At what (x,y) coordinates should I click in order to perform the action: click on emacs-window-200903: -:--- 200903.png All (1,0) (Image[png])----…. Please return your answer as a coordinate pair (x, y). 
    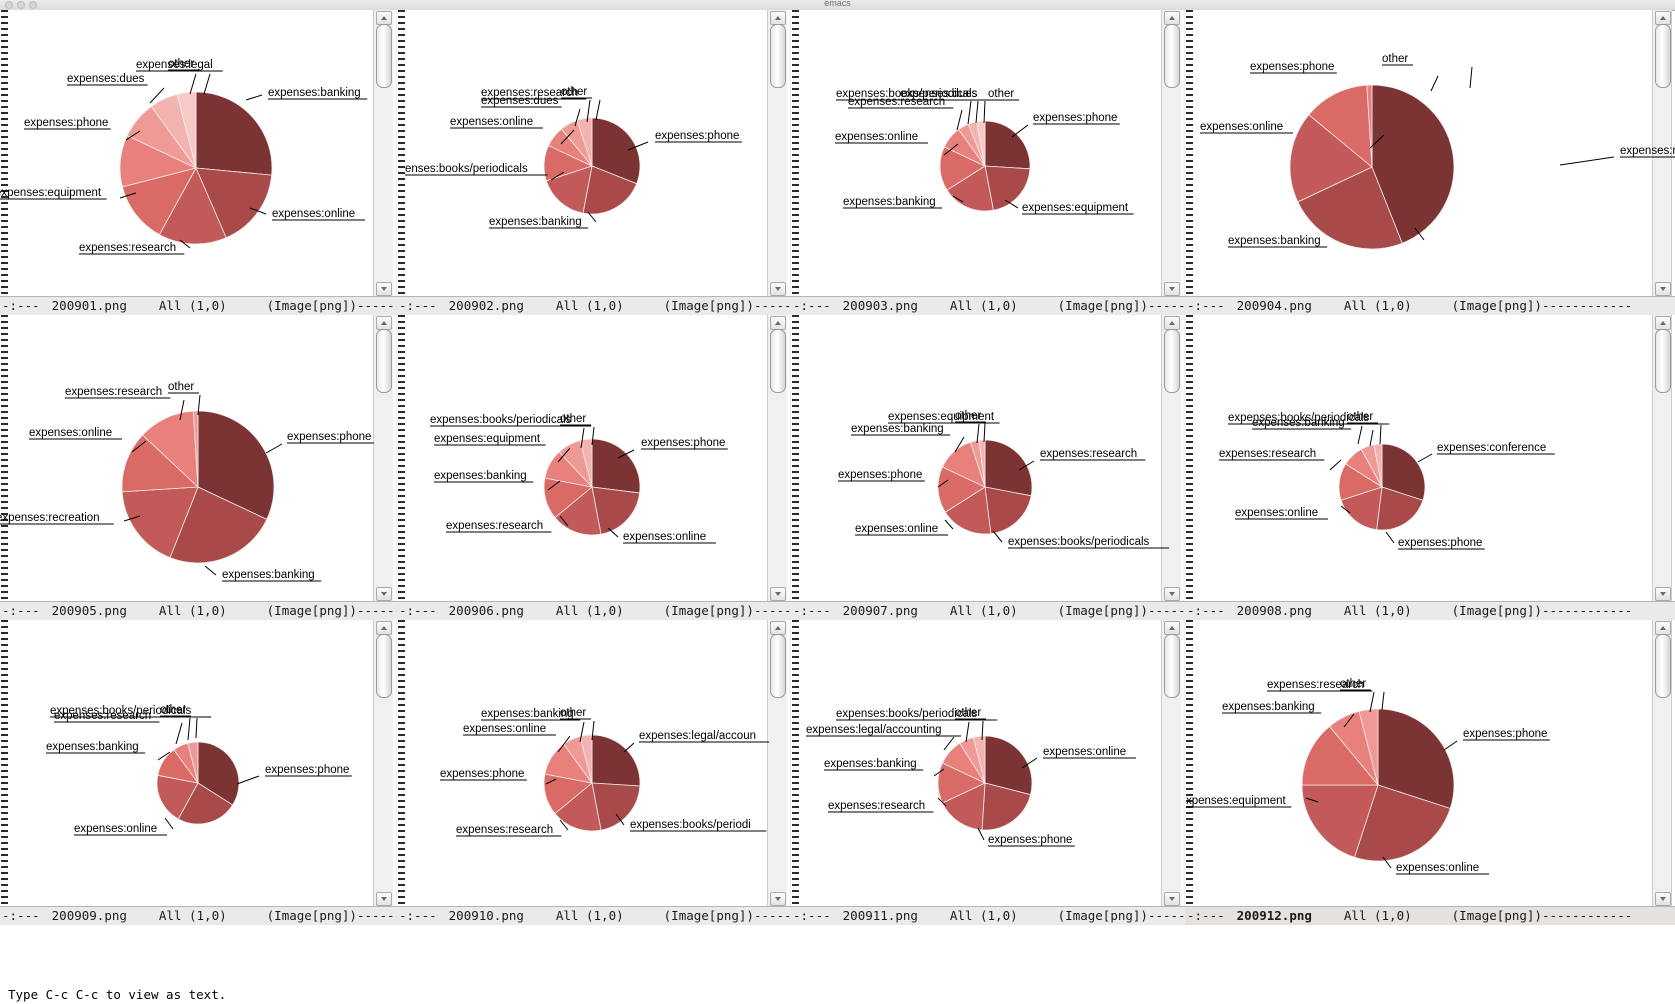
    Looking at the image, I should click on (988, 162).